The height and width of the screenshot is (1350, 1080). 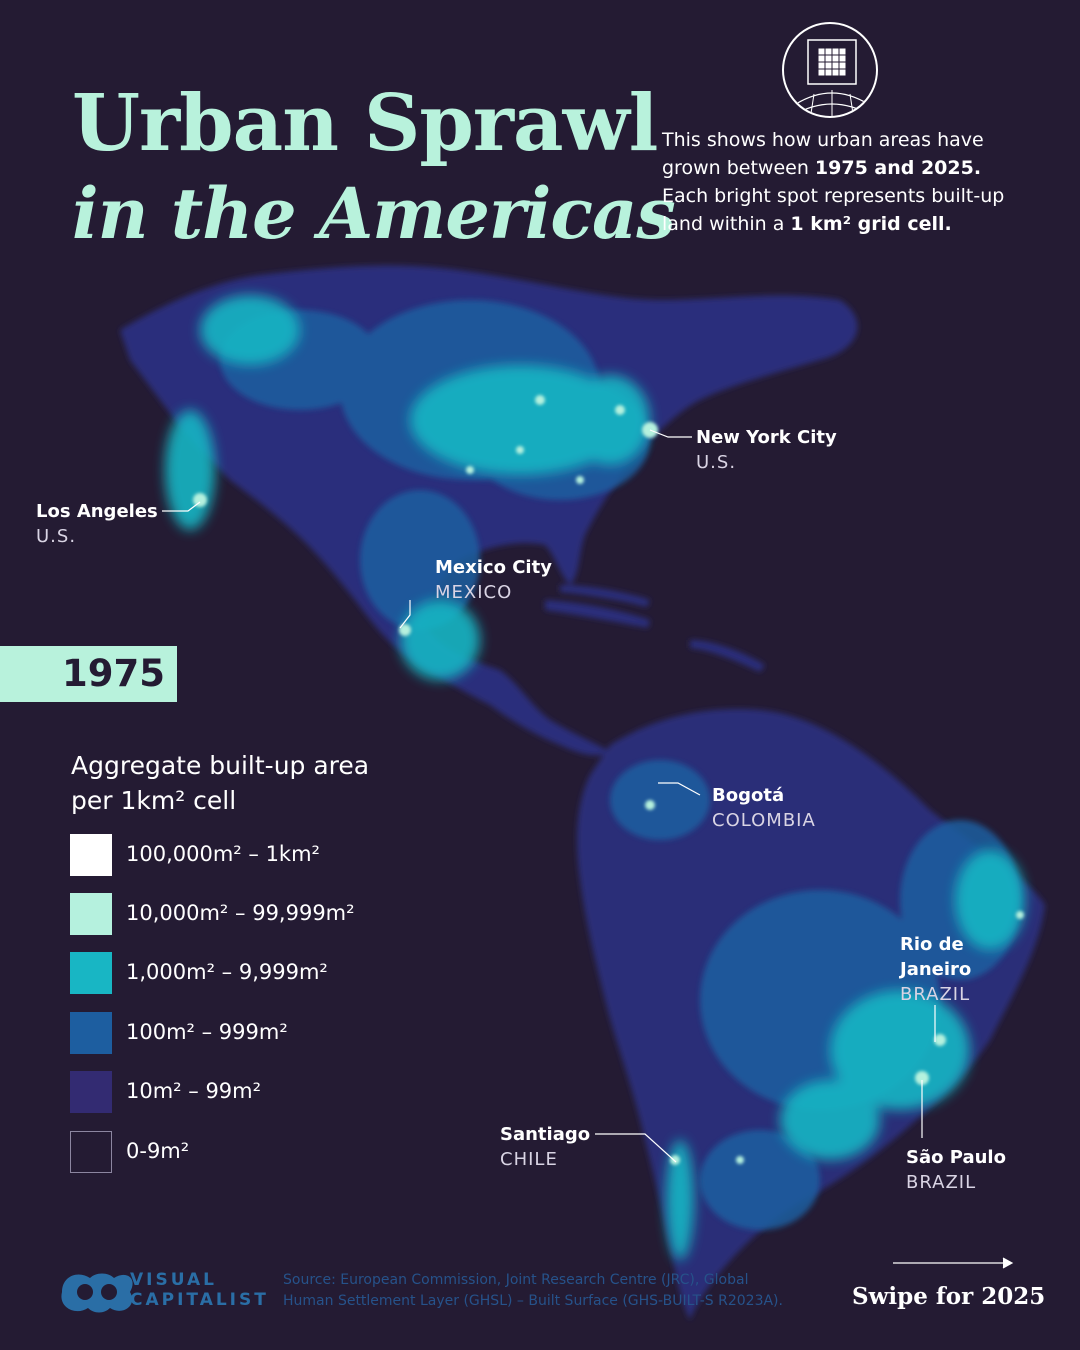 What do you see at coordinates (374, 213) in the screenshot?
I see `title-line-2: in the Americas` at bounding box center [374, 213].